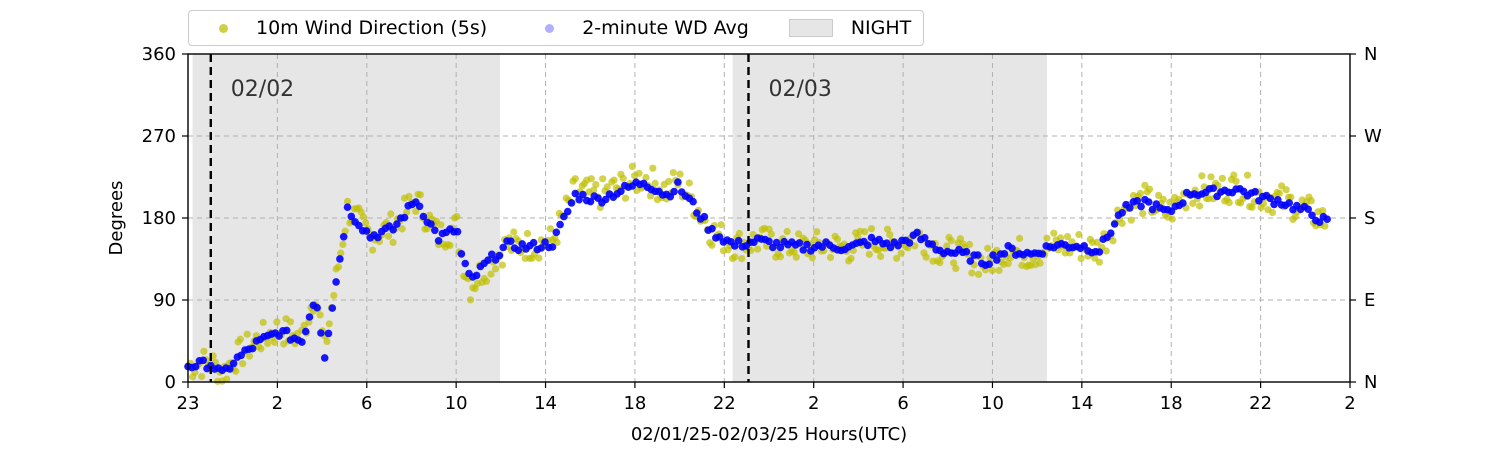 The width and height of the screenshot is (1500, 450). I want to click on legend-marker-wd-avg, so click(550, 28).